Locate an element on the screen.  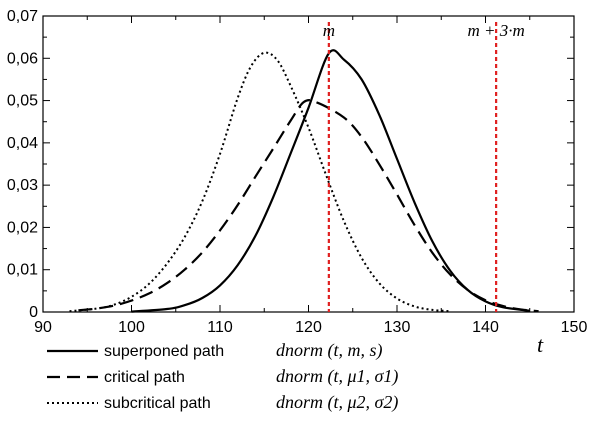
x-tick-label: 140 is located at coordinates (485, 327).